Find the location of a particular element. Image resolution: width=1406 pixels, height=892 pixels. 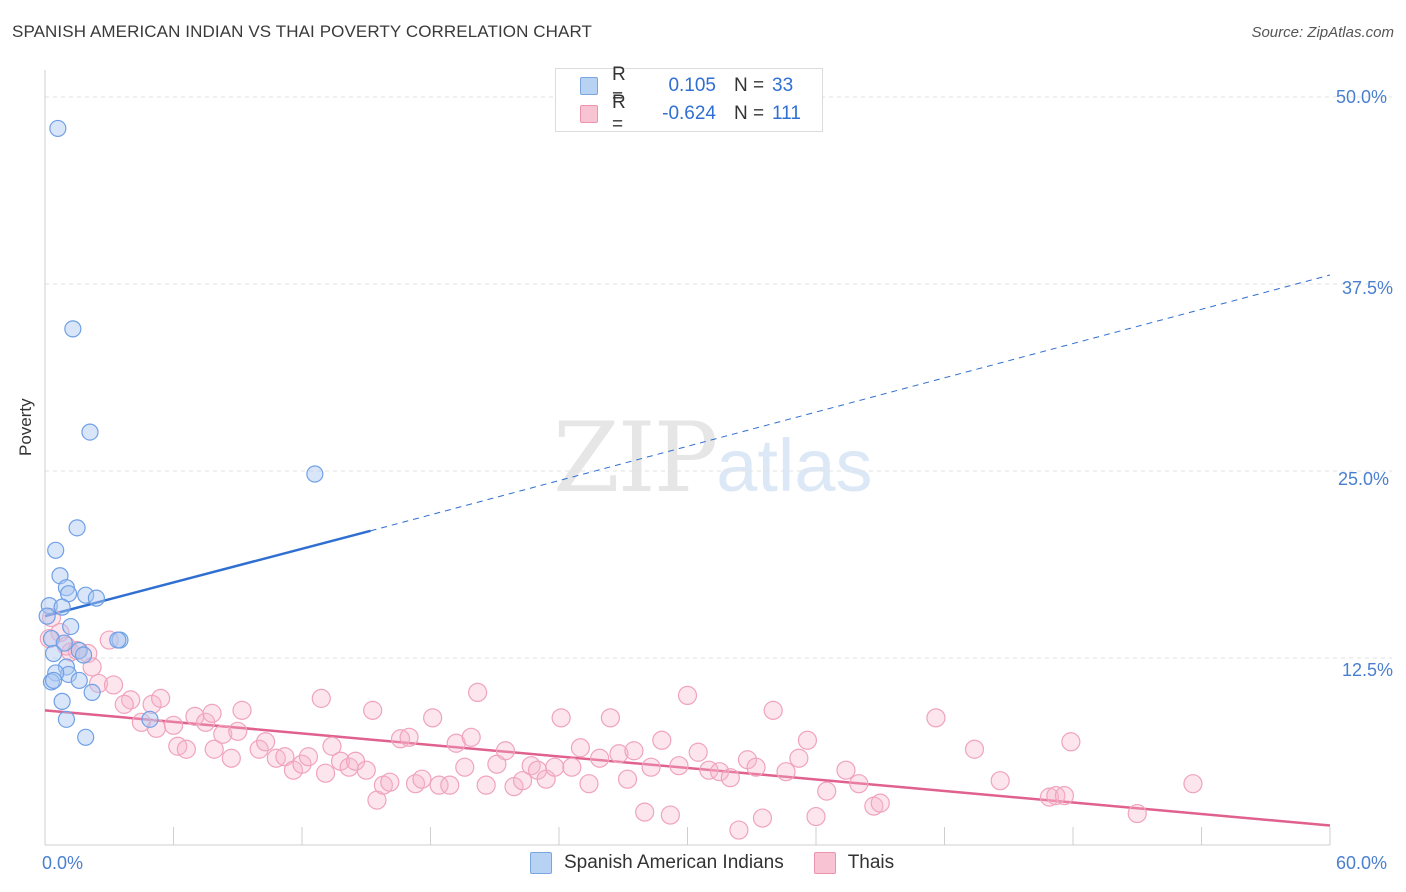

source-label: Source: ZipAtlas.com is located at coordinates (1322, 32).